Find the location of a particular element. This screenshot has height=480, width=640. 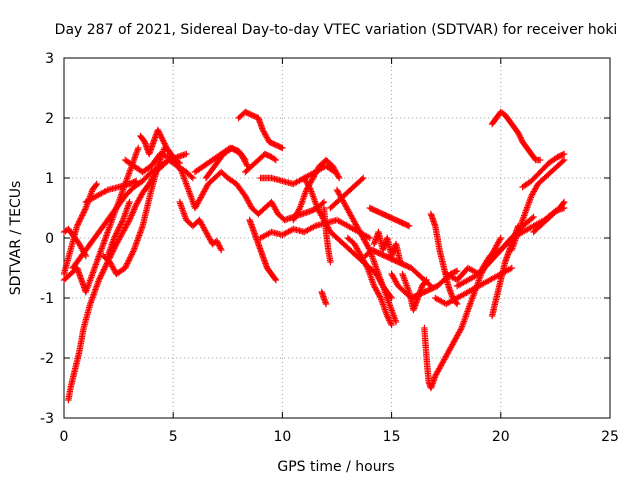

y-tick-label: -1 is located at coordinates (47, 299).